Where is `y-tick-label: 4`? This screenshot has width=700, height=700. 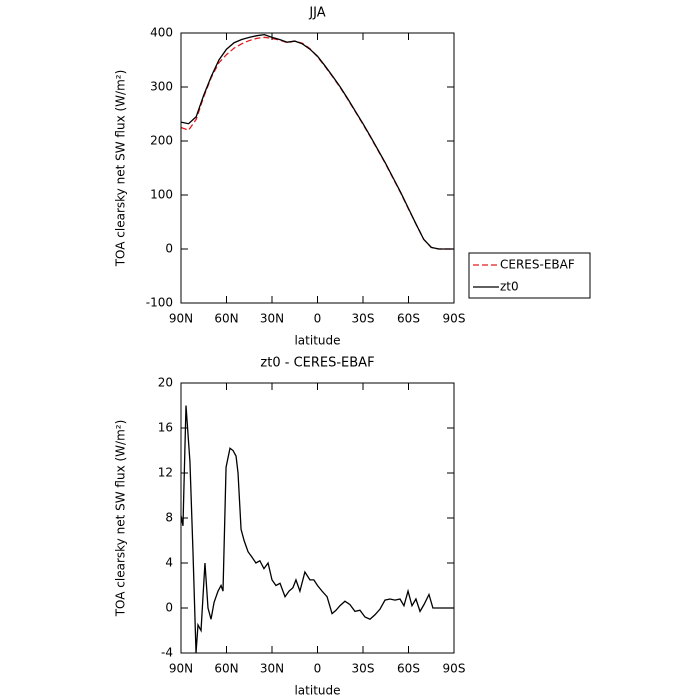 y-tick-label: 4 is located at coordinates (169, 563).